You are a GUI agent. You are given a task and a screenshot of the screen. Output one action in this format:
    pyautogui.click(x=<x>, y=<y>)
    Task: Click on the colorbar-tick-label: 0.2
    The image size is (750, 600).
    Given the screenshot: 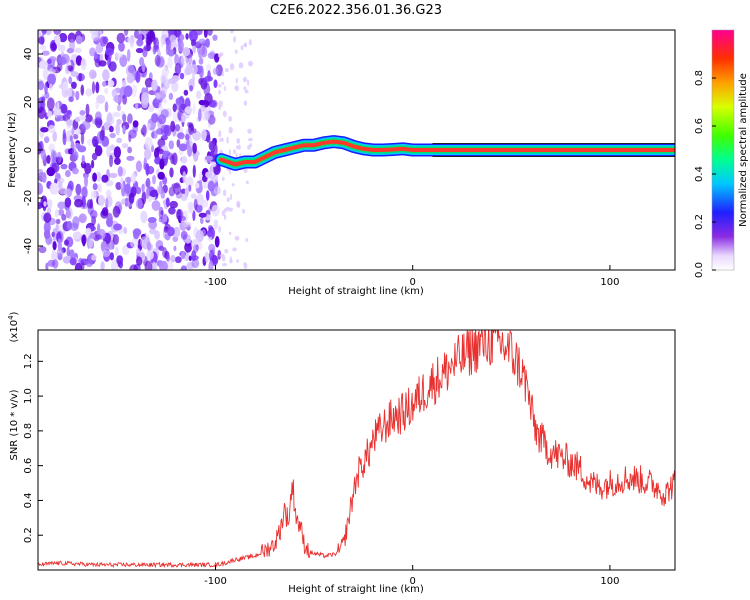 What is the action you would take?
    pyautogui.click(x=699, y=222)
    